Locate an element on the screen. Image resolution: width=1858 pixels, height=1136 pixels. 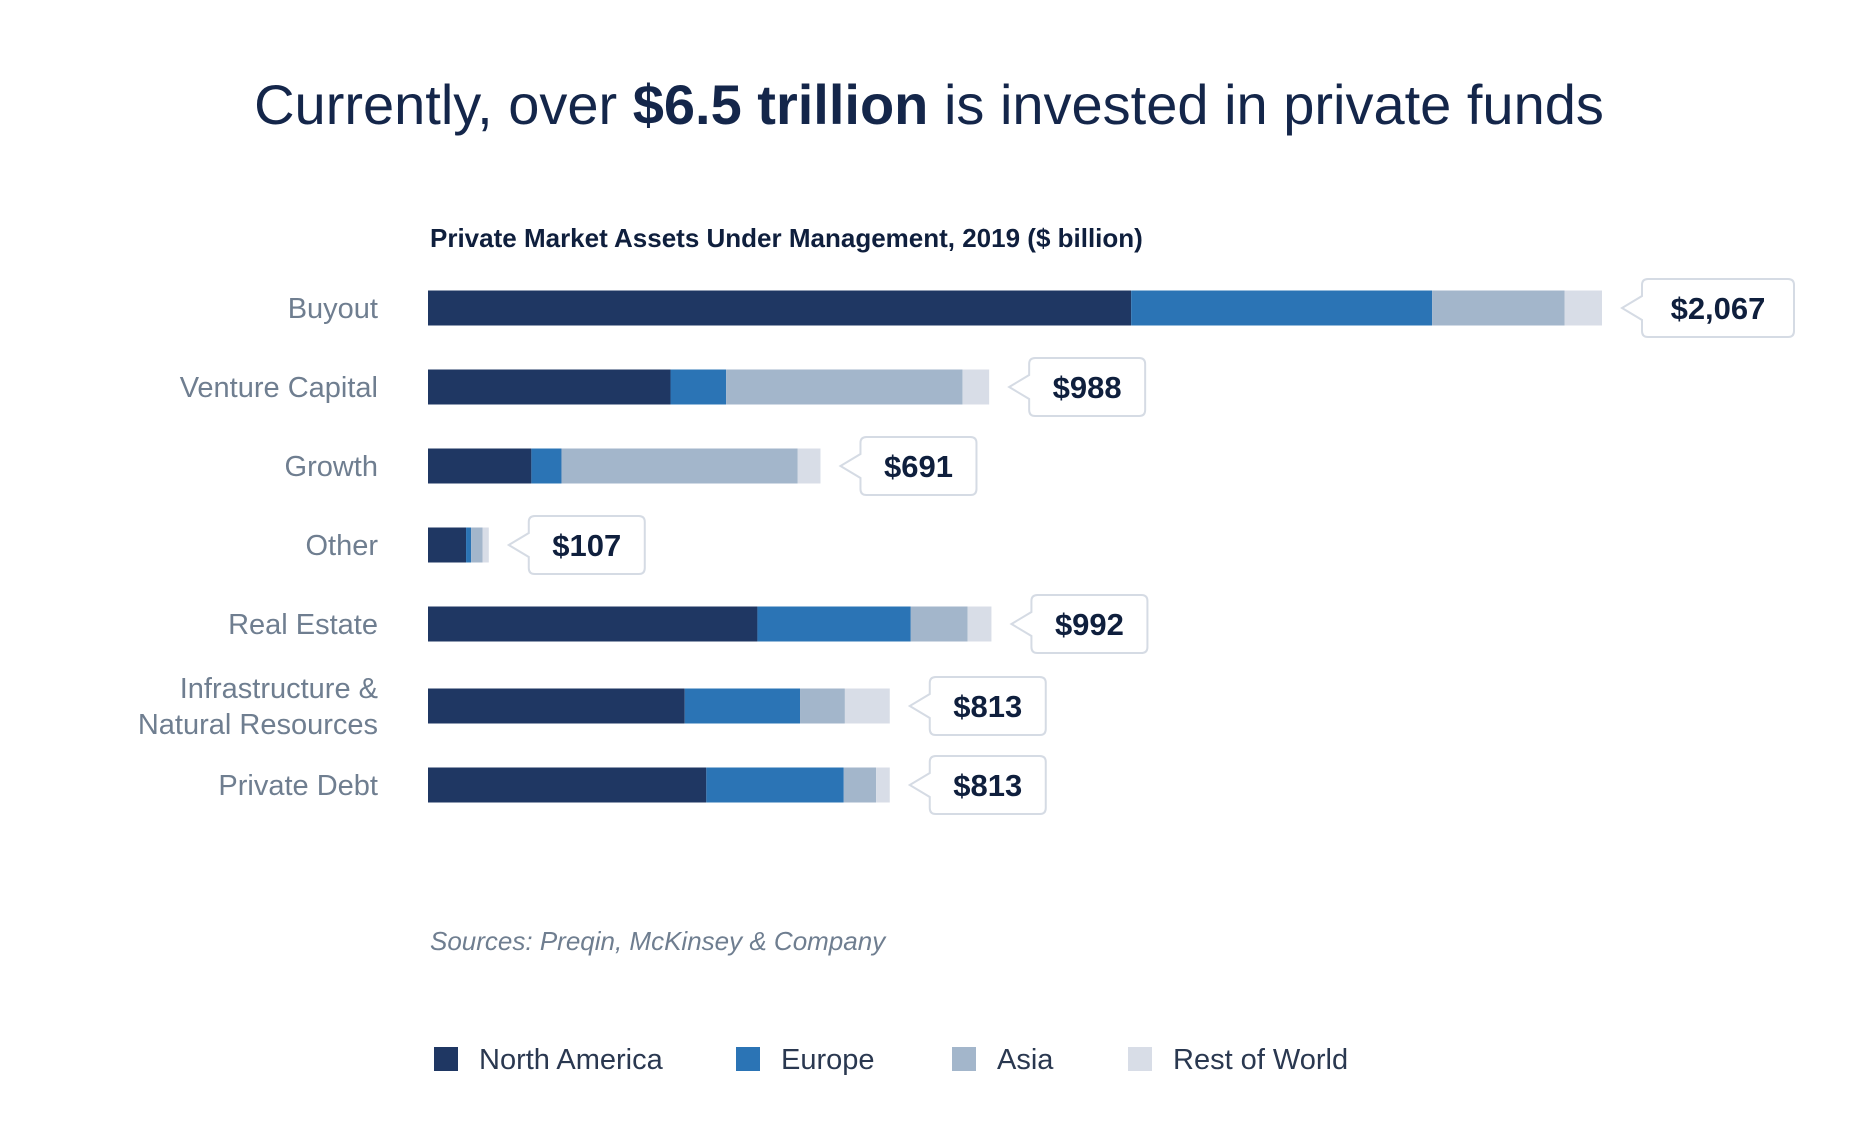
category-label-line: Real Estate is located at coordinates (303, 625).